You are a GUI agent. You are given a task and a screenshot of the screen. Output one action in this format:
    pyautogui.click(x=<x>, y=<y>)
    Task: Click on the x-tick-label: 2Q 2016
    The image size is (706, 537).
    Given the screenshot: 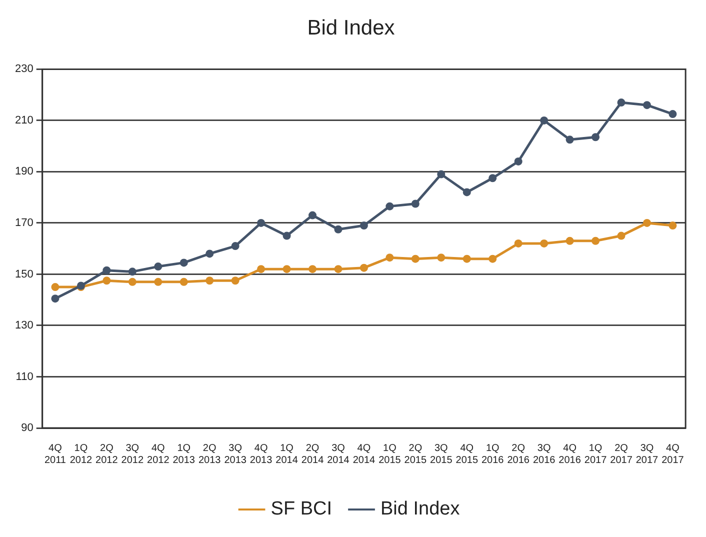 What is the action you would take?
    pyautogui.click(x=518, y=454)
    